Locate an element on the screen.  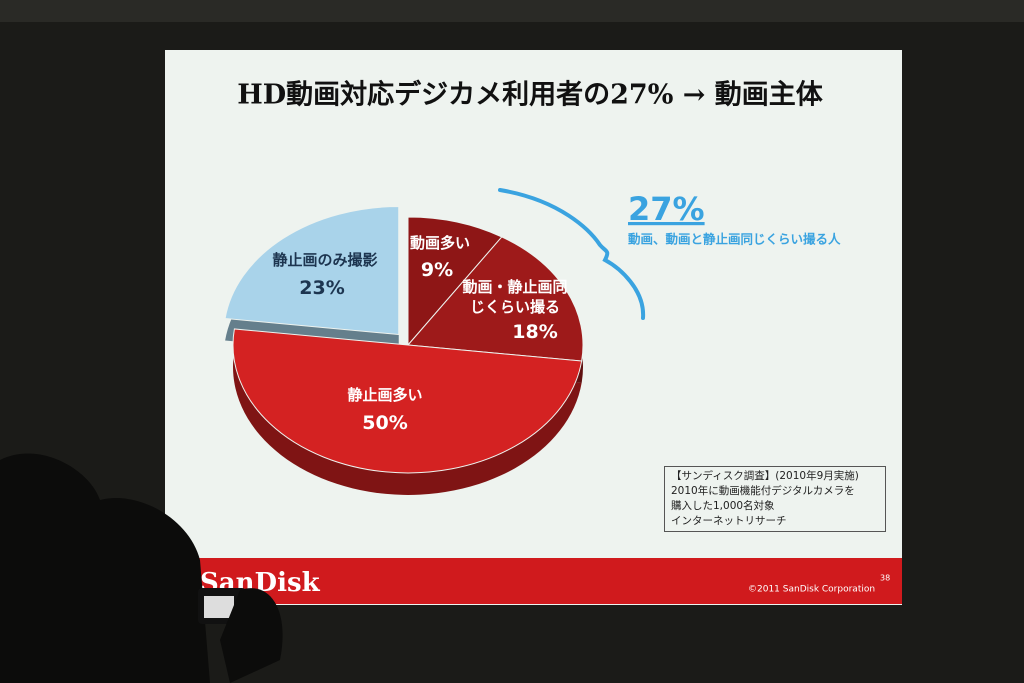
slice-label: 動画多い is located at coordinates (440, 243).